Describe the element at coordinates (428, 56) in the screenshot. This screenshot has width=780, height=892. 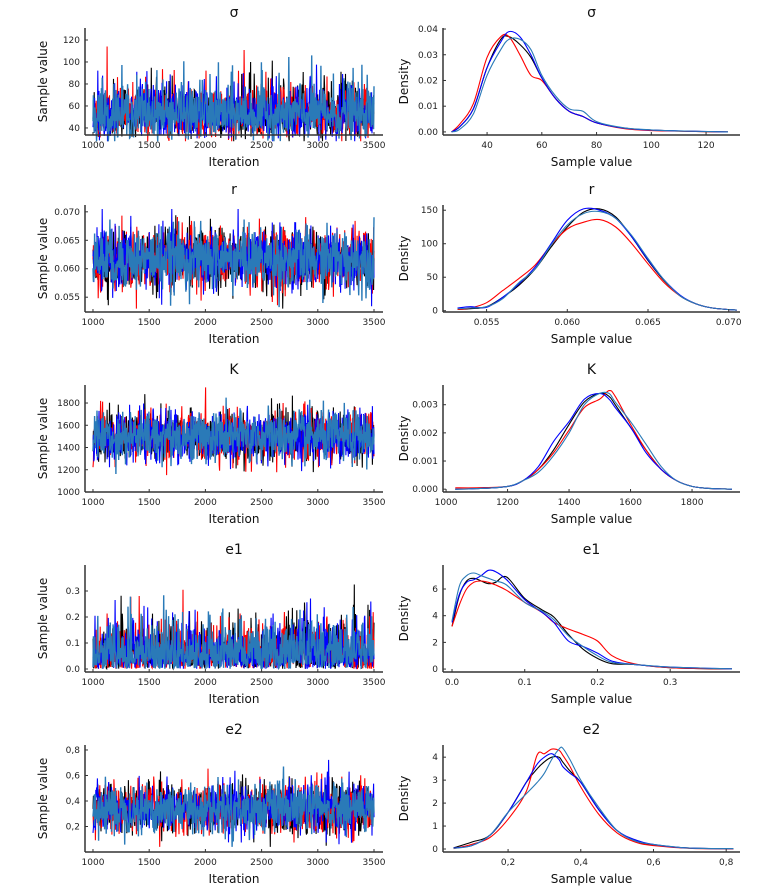
I see `y-tick-label: 0.03` at that location.